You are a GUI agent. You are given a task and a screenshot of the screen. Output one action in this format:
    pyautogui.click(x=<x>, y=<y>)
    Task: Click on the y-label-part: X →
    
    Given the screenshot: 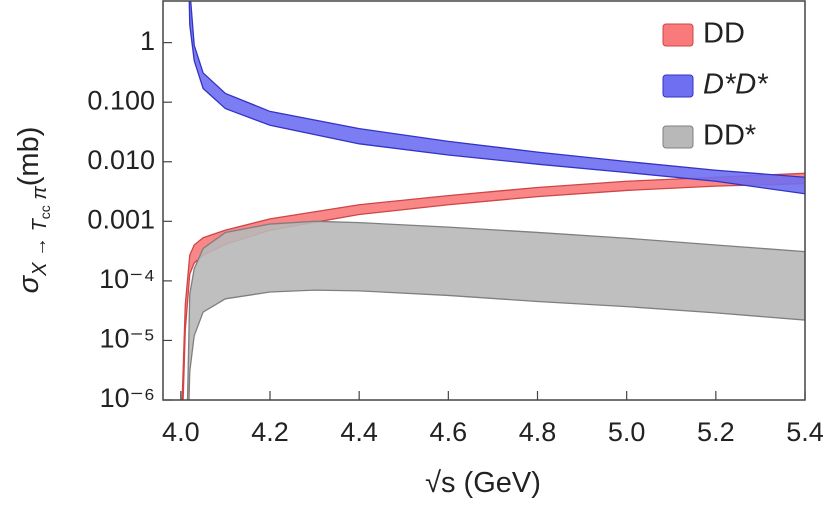 What is the action you would take?
    pyautogui.click(x=40, y=253)
    